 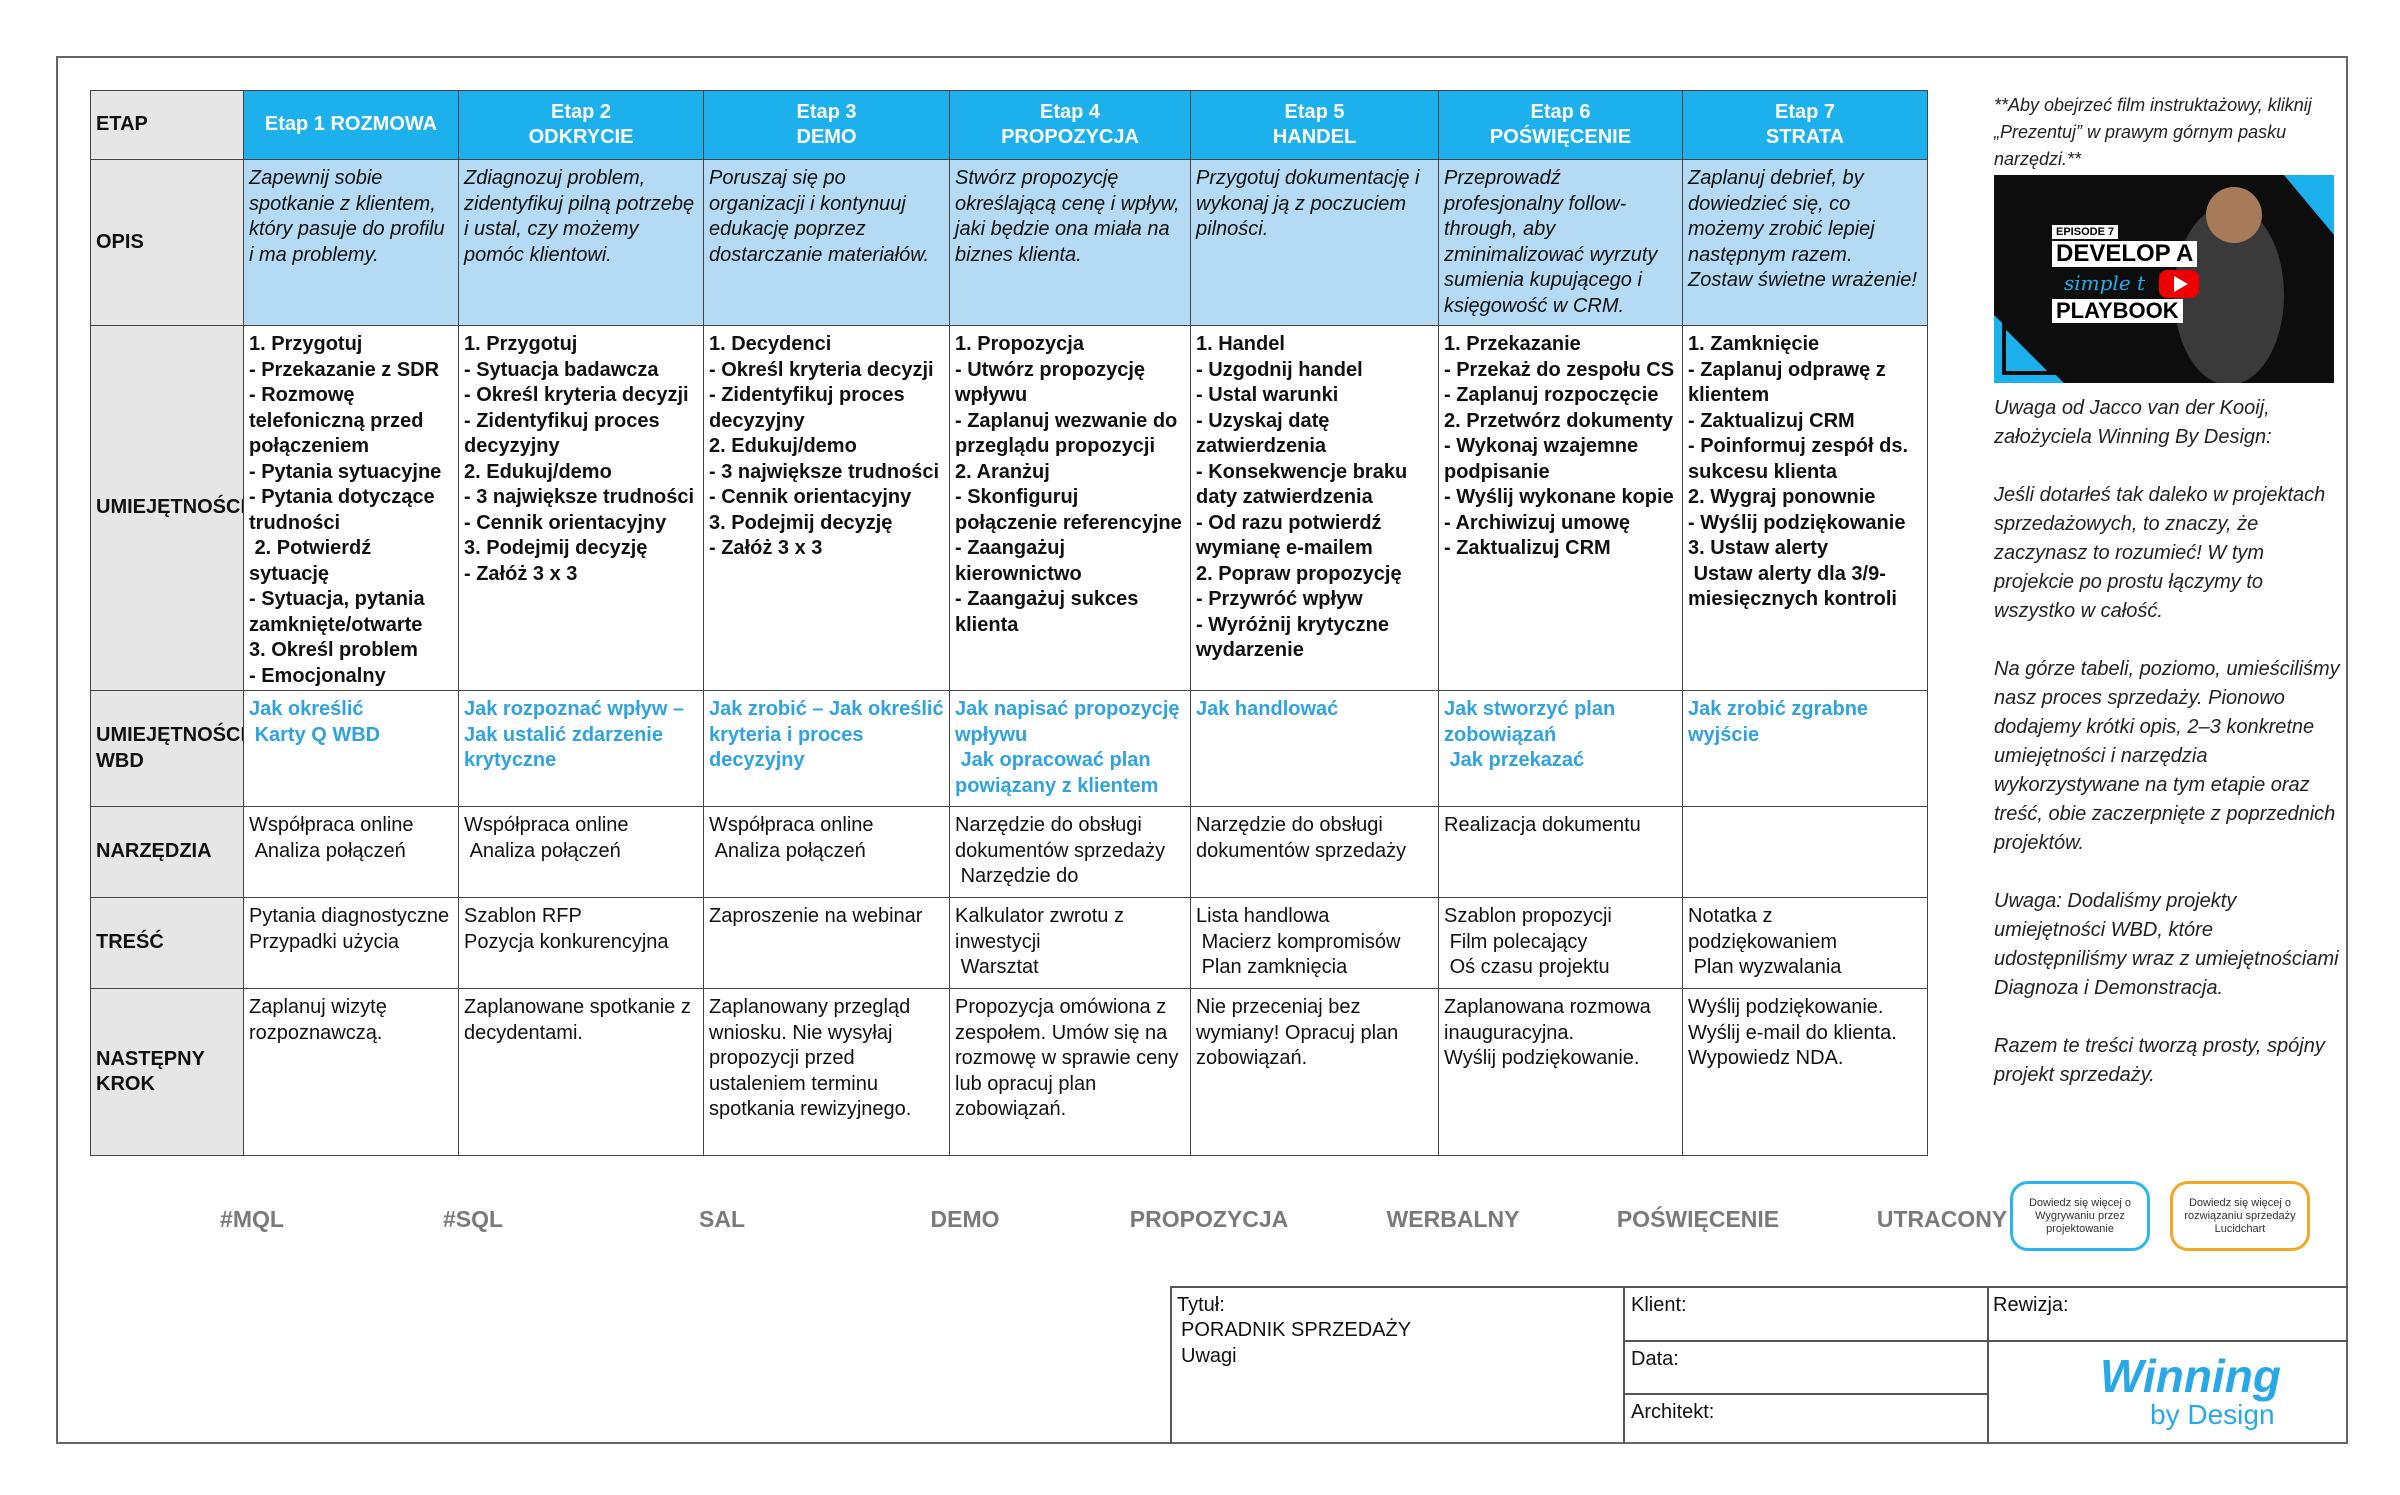 I want to click on cell-text: - Utwórz propozycję wpływu, so click(x=1053, y=382).